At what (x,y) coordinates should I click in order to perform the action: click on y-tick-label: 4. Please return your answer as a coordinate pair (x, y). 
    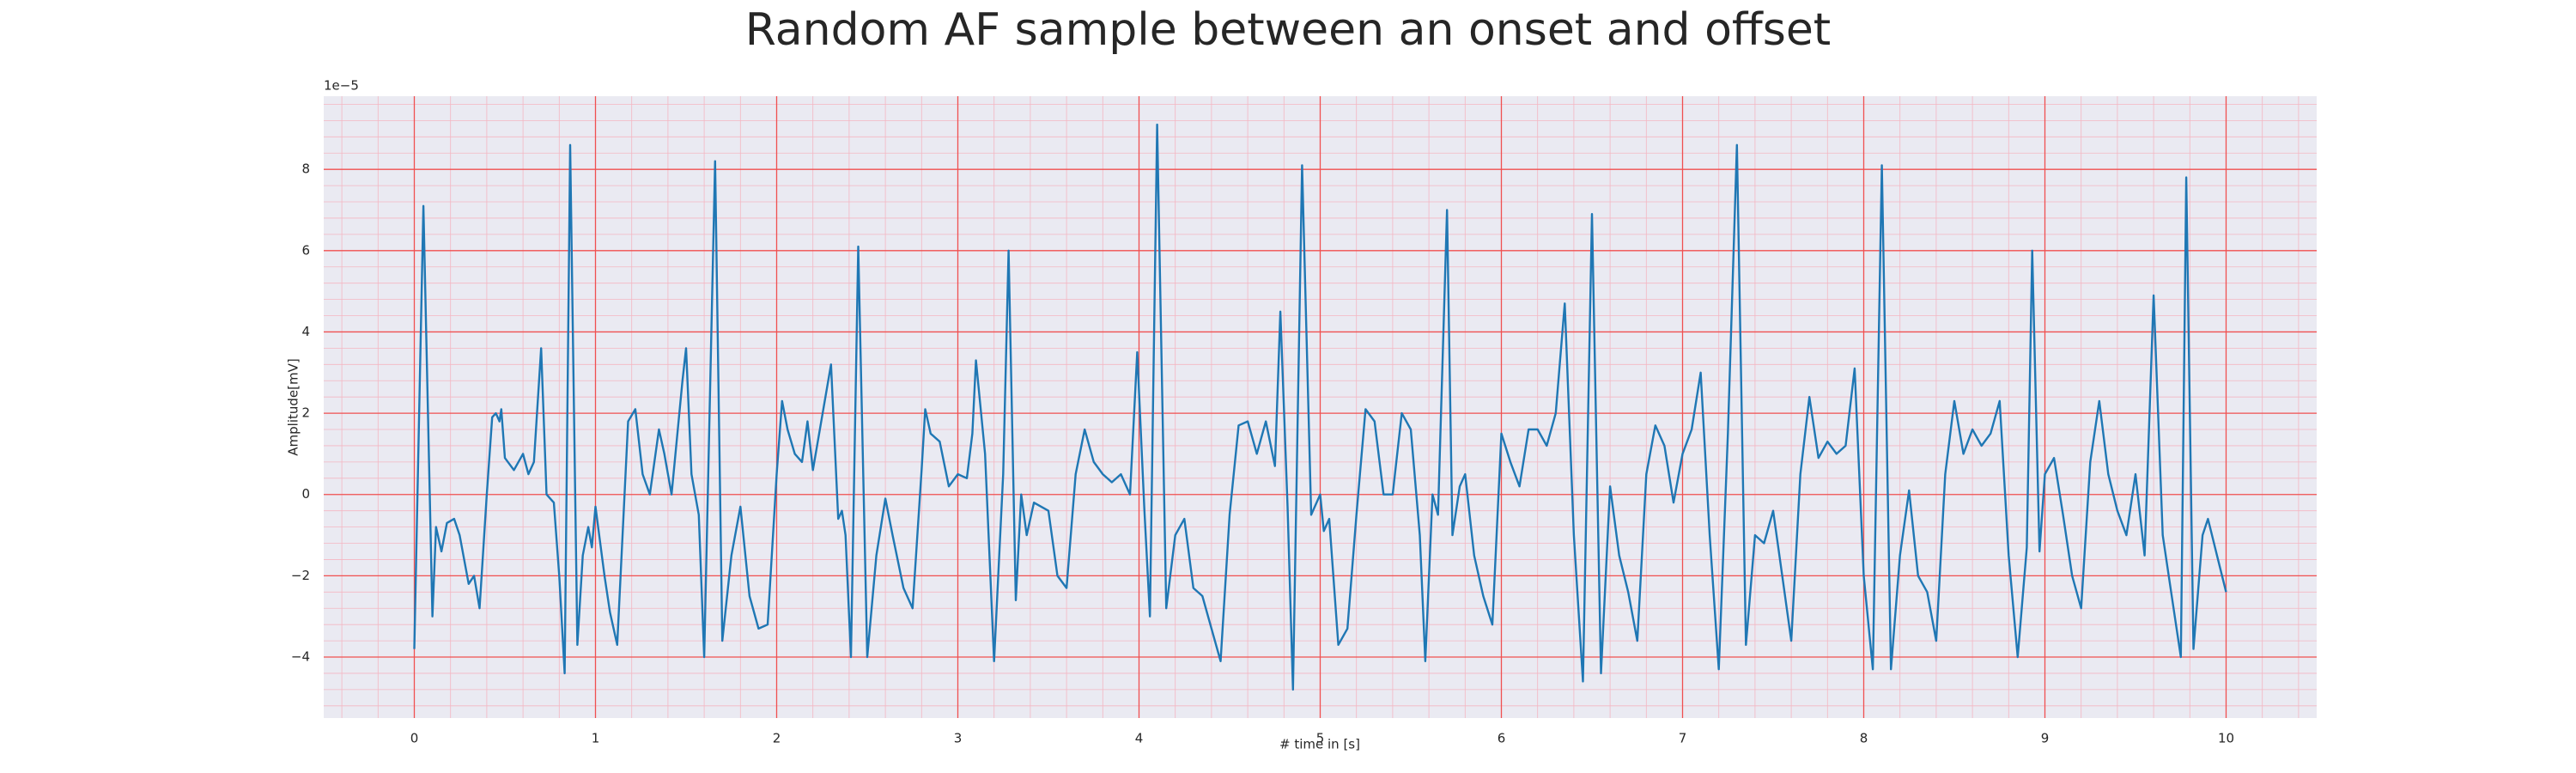
    Looking at the image, I should click on (305, 331).